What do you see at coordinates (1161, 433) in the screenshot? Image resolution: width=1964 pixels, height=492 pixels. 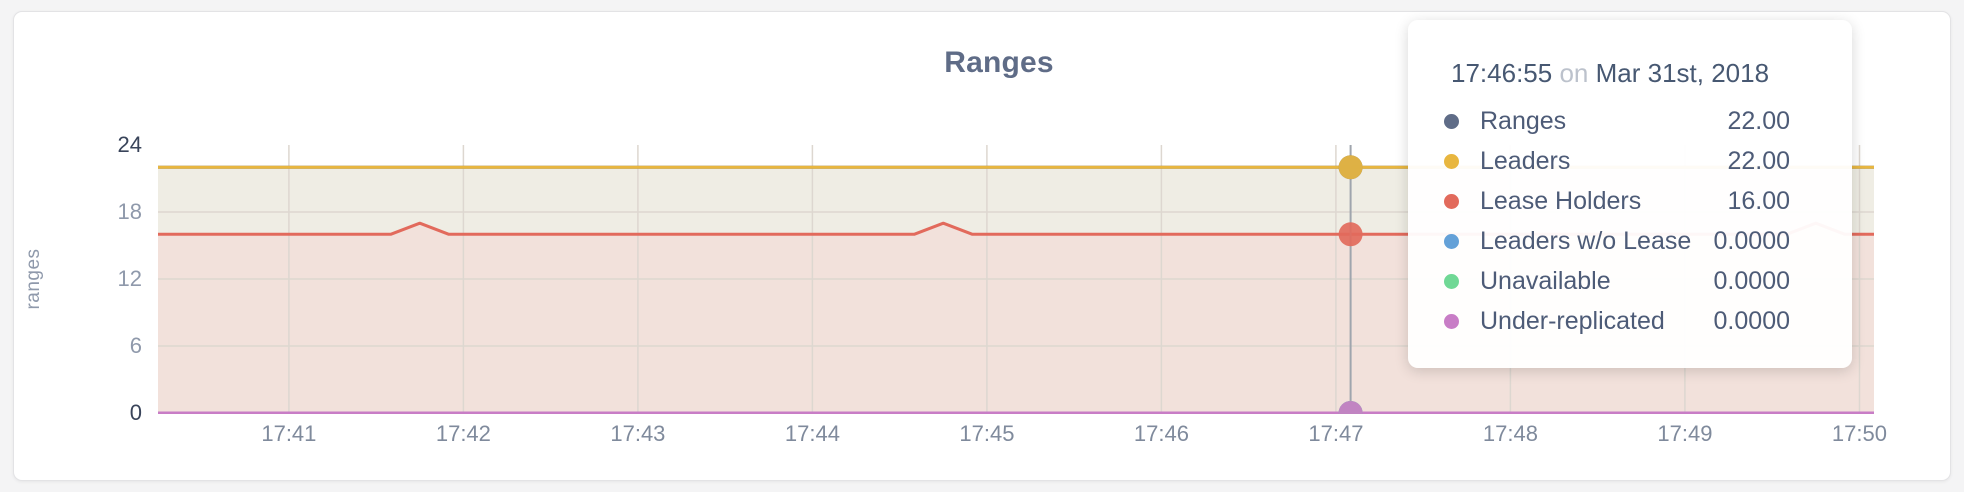 I see `x-tick-label: 17:46` at bounding box center [1161, 433].